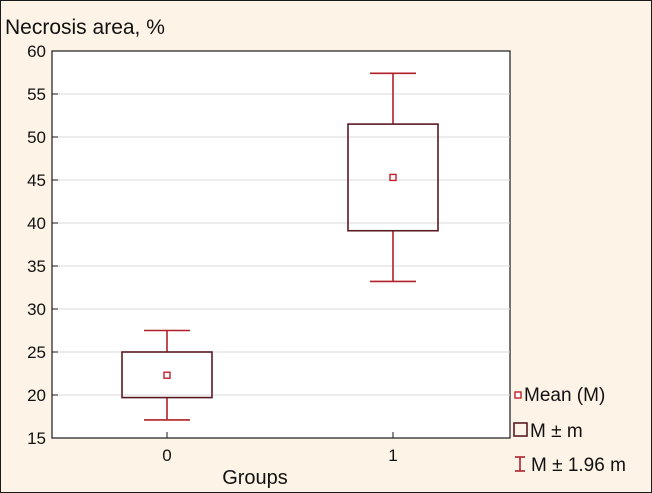 The image size is (652, 493). What do you see at coordinates (36, 137) in the screenshot?
I see `y-tick-label: 50` at bounding box center [36, 137].